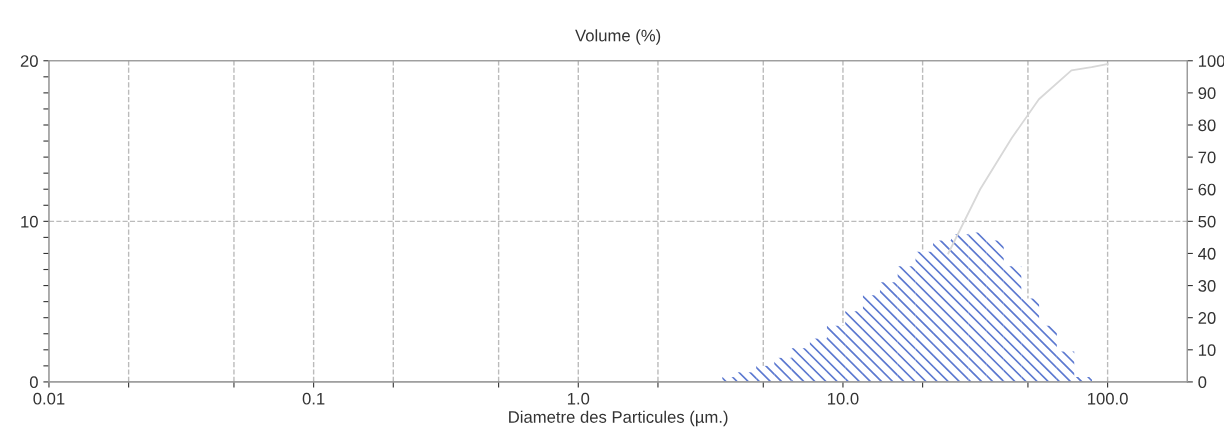  What do you see at coordinates (1202, 382) in the screenshot?
I see `y2-tick-label: 0` at bounding box center [1202, 382].